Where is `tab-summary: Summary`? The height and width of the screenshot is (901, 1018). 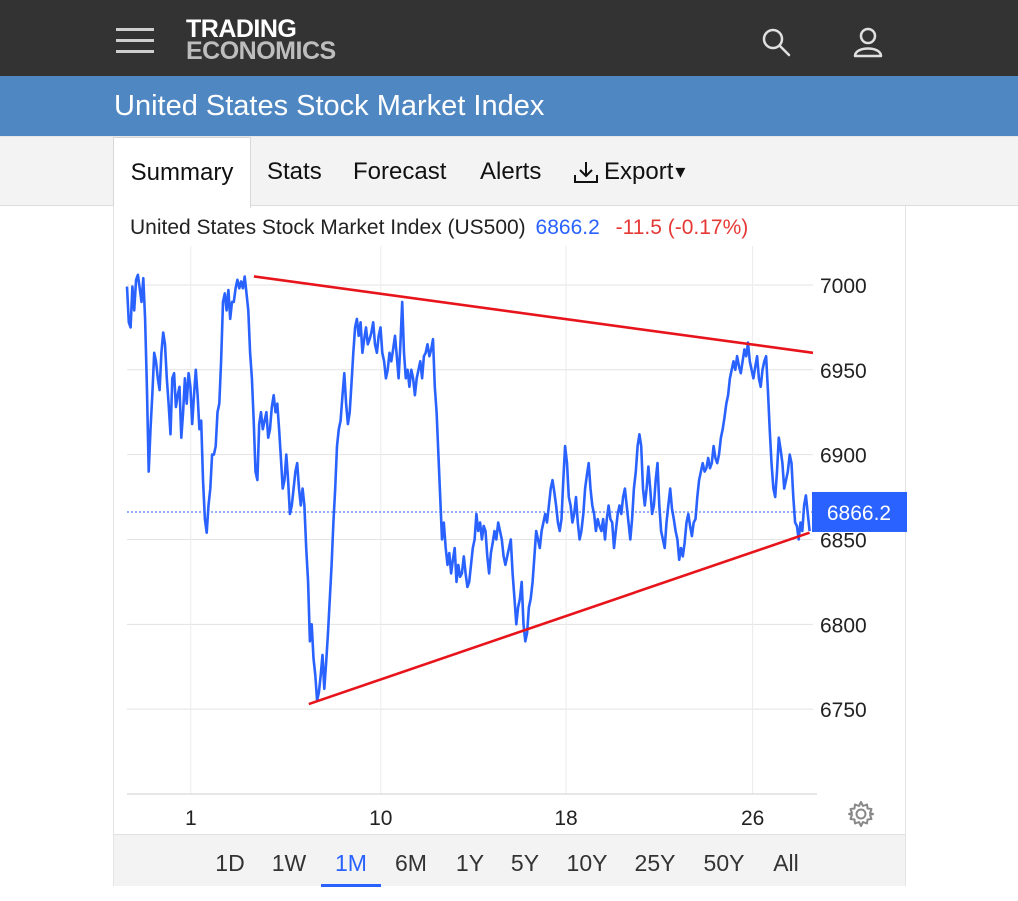 tab-summary: Summary is located at coordinates (182, 172).